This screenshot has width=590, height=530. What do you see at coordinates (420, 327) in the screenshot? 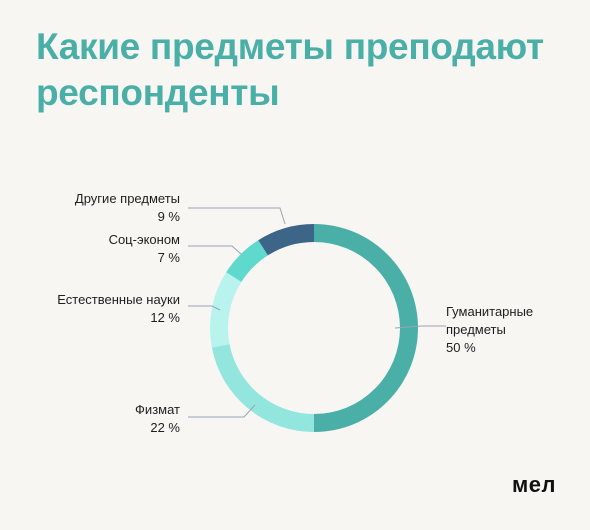
I see `leader-line-гуманитарные-предметы` at bounding box center [420, 327].